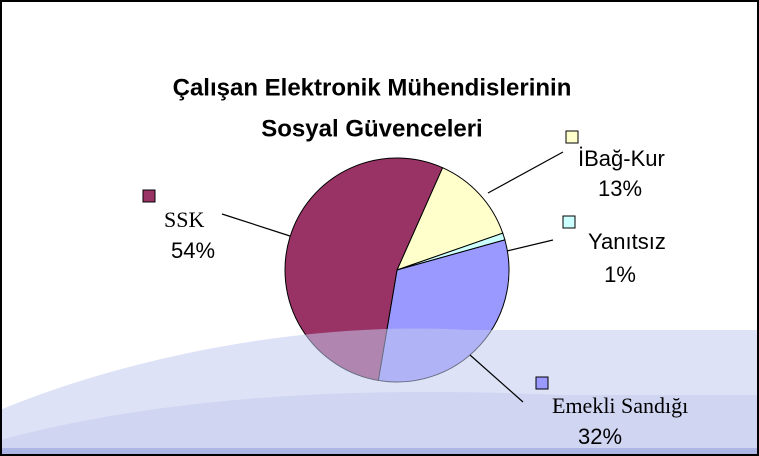  Describe the element at coordinates (450, 219) in the screenshot. I see `pie-slice` at that location.